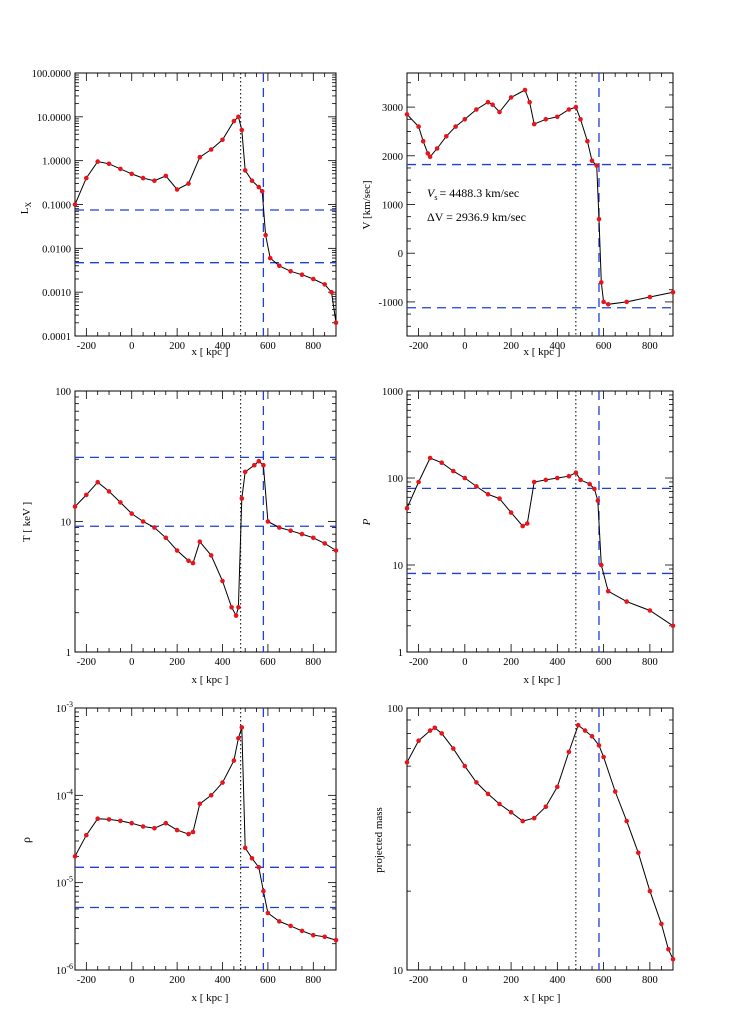 The width and height of the screenshot is (747, 1024). What do you see at coordinates (392, 157) in the screenshot?
I see `y-tick-label: 2000` at bounding box center [392, 157].